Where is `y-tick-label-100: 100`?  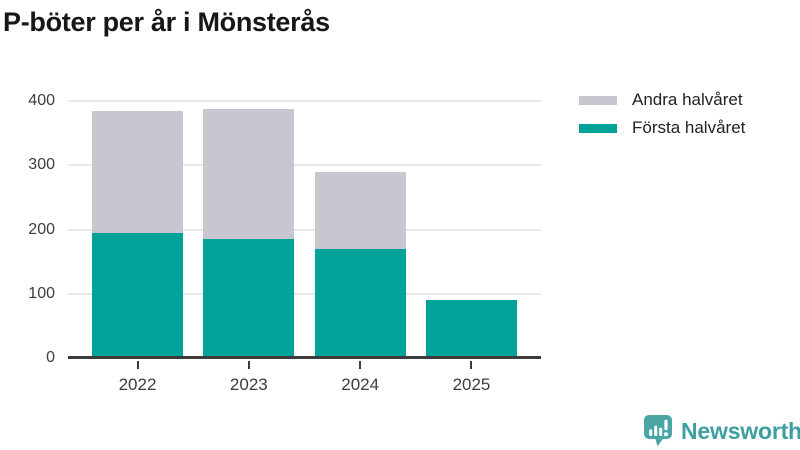 y-tick-label-100: 100 is located at coordinates (41, 293).